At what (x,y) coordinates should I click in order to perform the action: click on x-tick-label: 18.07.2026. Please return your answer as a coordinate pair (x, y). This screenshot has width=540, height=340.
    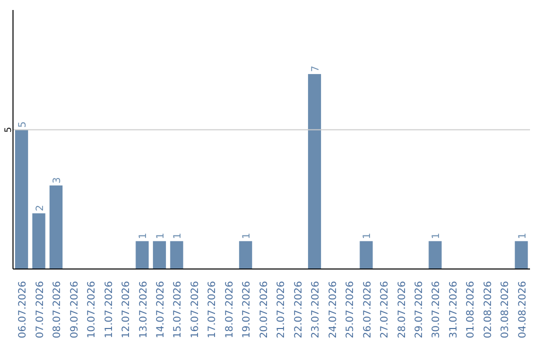
    Looking at the image, I should click on (230, 309).